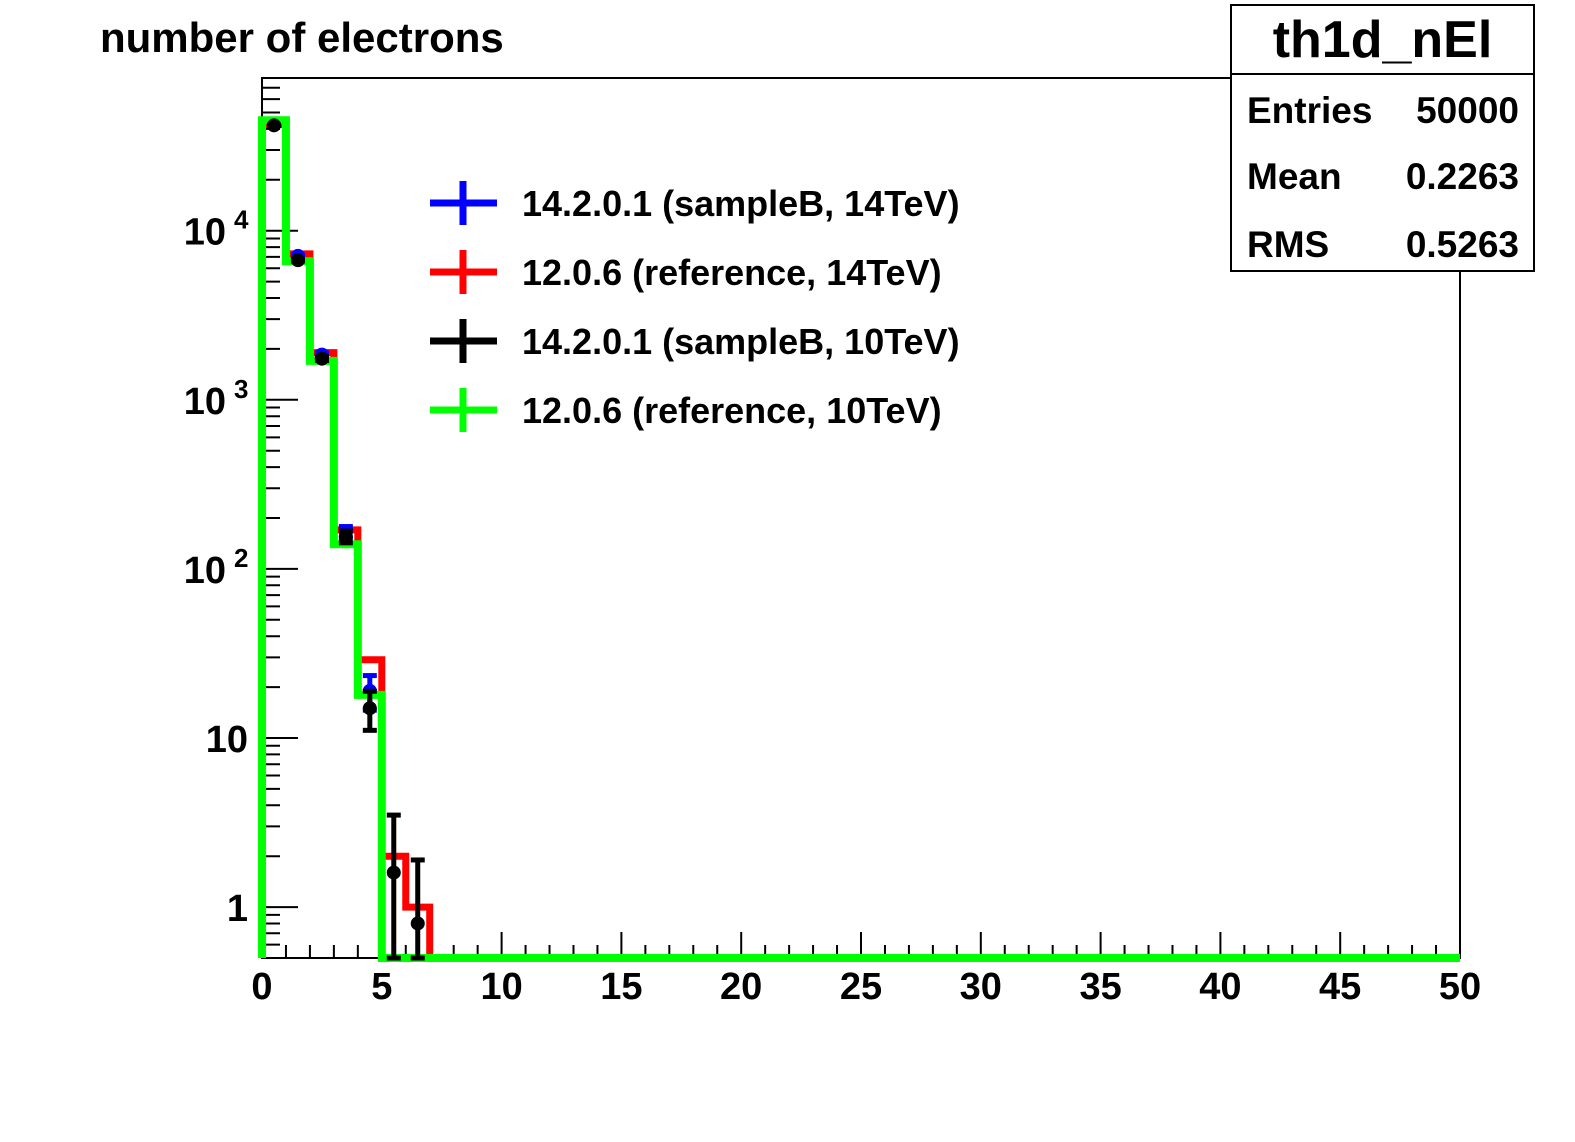 The image size is (1575, 1142). What do you see at coordinates (741, 987) in the screenshot?
I see `x-tick-label: 20` at bounding box center [741, 987].